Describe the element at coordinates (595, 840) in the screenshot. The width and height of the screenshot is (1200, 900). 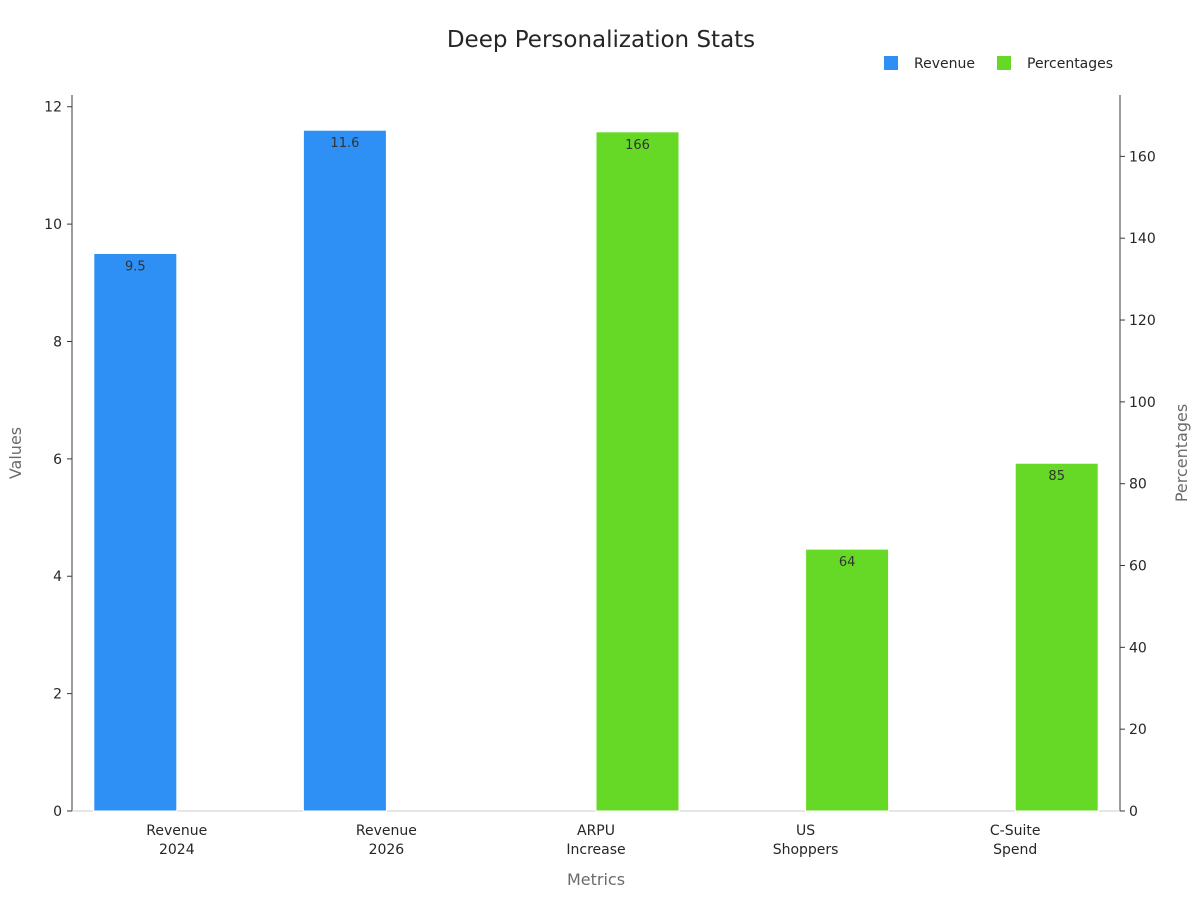
I see `category-label: ARPU Increase` at that location.